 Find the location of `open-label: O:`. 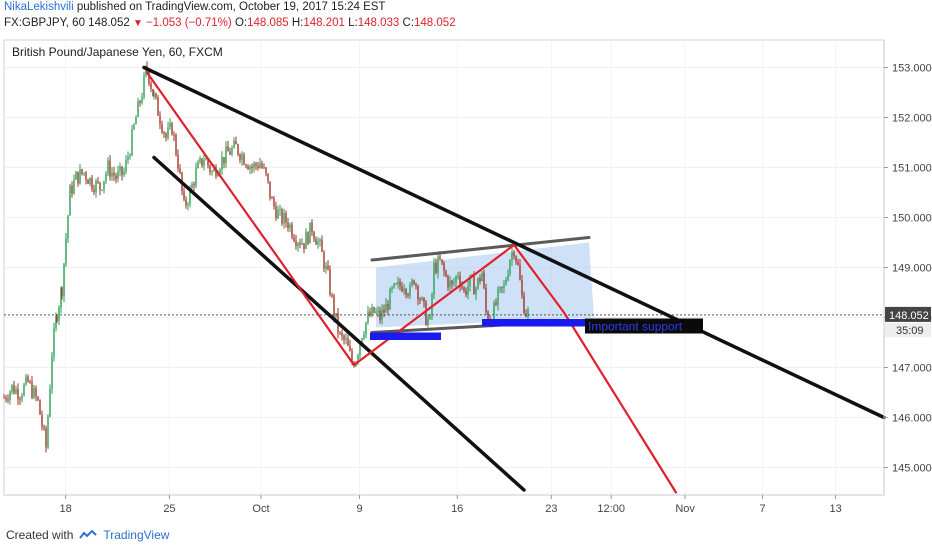

open-label: O: is located at coordinates (241, 23).